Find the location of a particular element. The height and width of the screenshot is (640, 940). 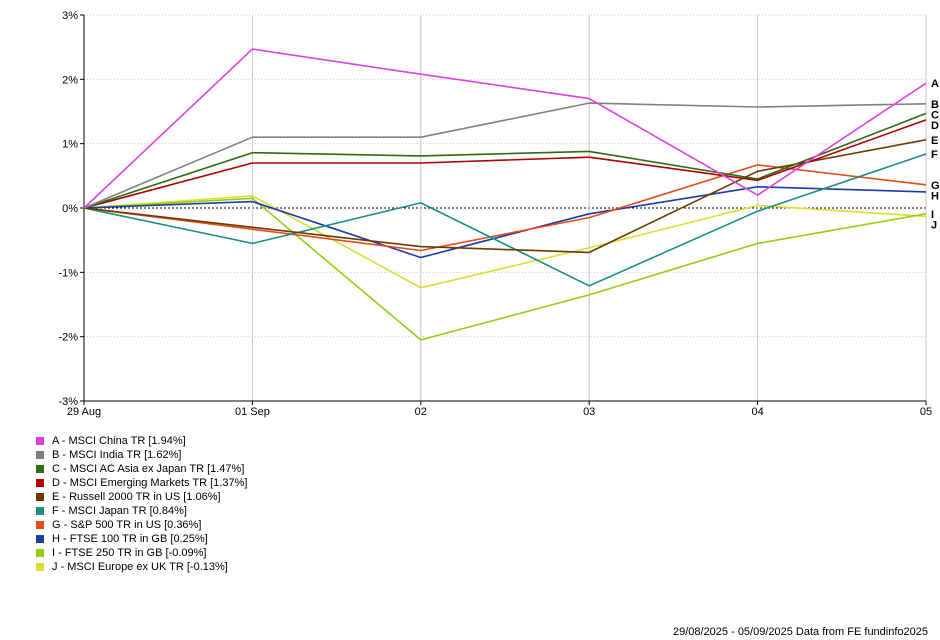

legend-label: D - MSCI Emerging Markets TR [1.37%] is located at coordinates (150, 483).